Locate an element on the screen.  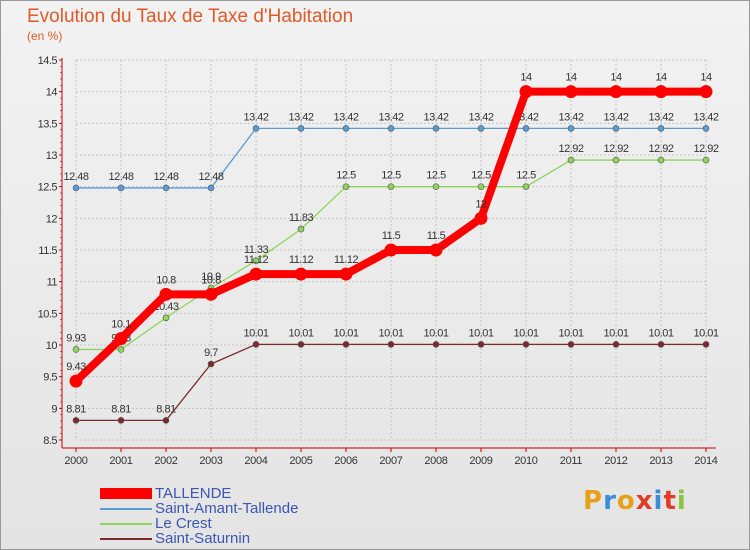
chart-title: Evolution du Taux de Taxe d'Habitation is located at coordinates (190, 16).